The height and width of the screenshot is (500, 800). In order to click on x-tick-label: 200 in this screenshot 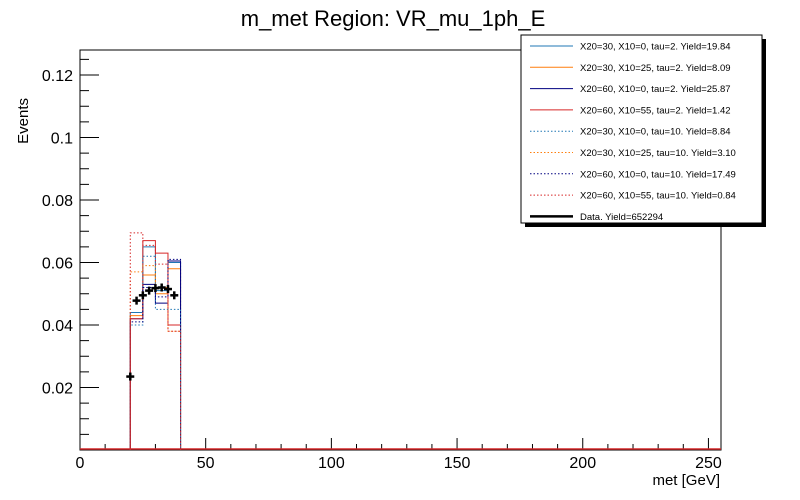, I will do `click(582, 463)`.